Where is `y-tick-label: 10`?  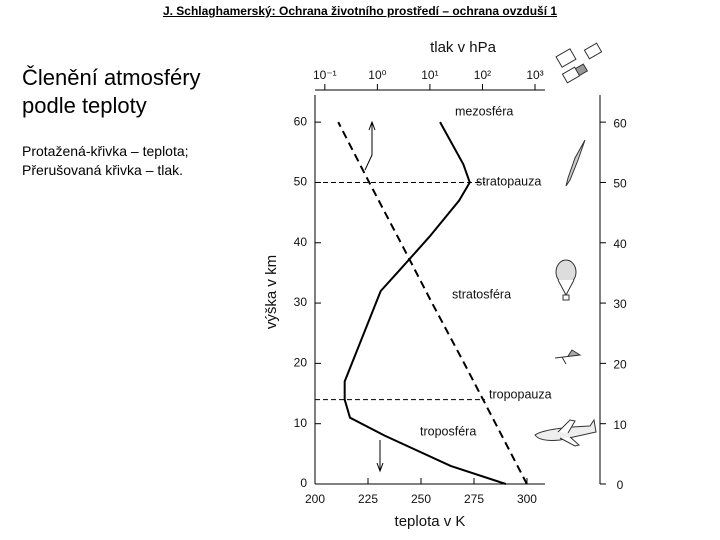 y-tick-label: 10 is located at coordinates (301, 423).